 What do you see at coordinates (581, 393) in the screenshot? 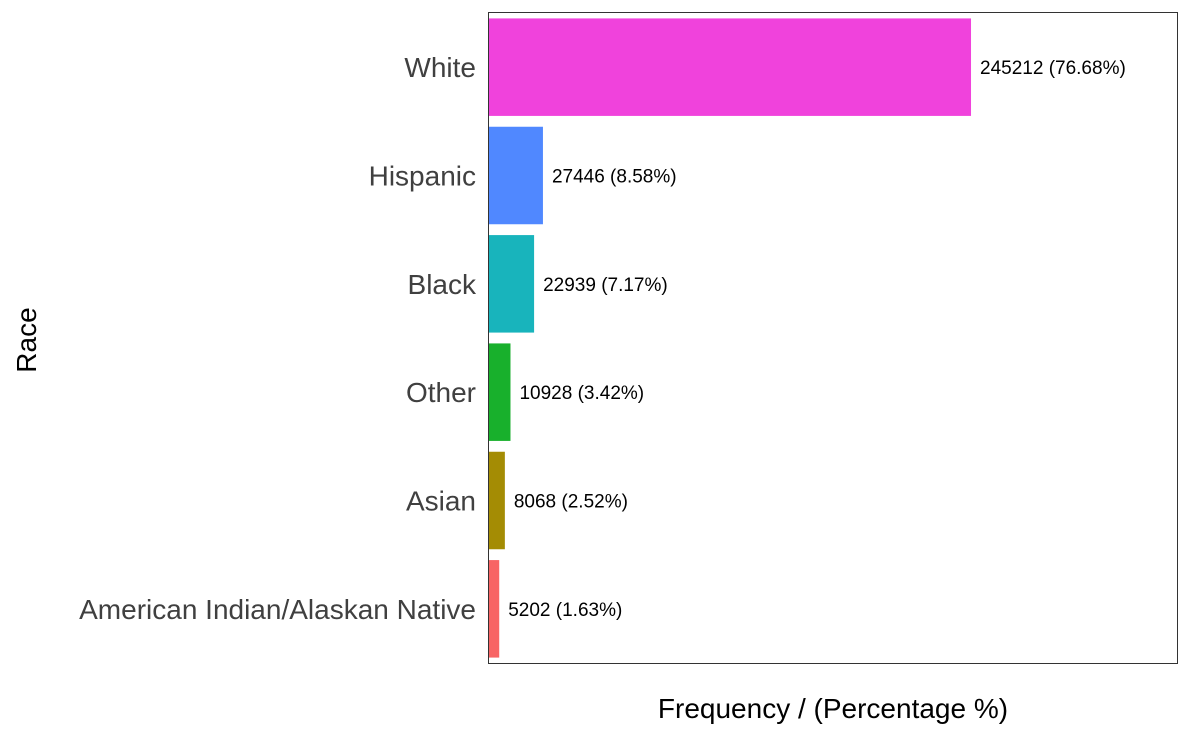
I see `data-label: 10928 (3.42%)` at bounding box center [581, 393].